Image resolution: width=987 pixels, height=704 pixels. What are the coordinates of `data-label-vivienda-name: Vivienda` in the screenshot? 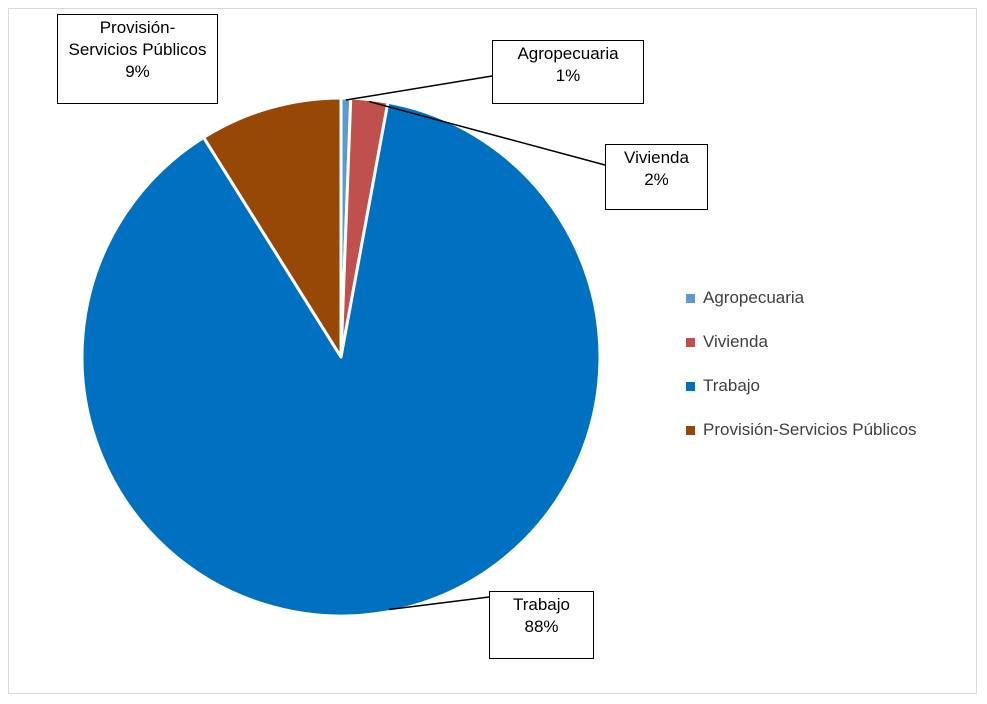 It's located at (656, 157).